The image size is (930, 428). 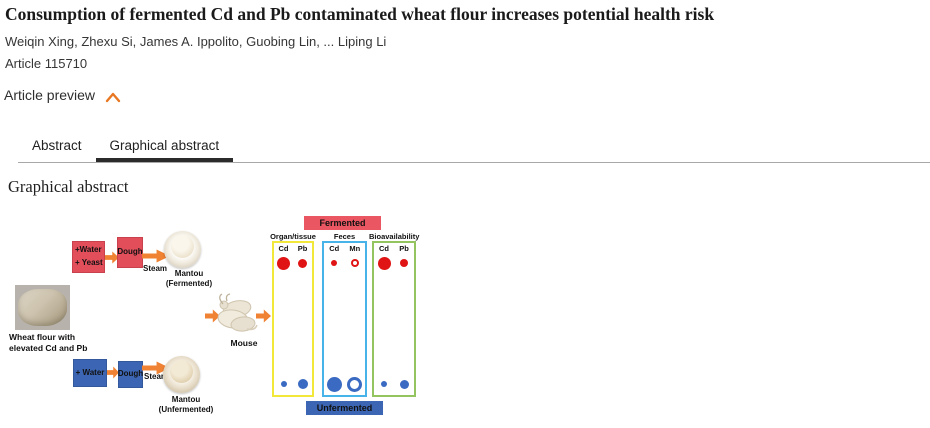 I want to click on tab-abstract: Abstract, so click(x=57, y=145).